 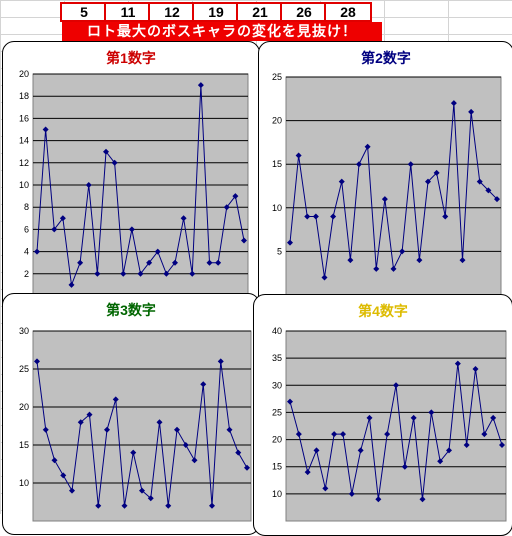 I want to click on y-tick-label: 8, so click(x=26, y=207).